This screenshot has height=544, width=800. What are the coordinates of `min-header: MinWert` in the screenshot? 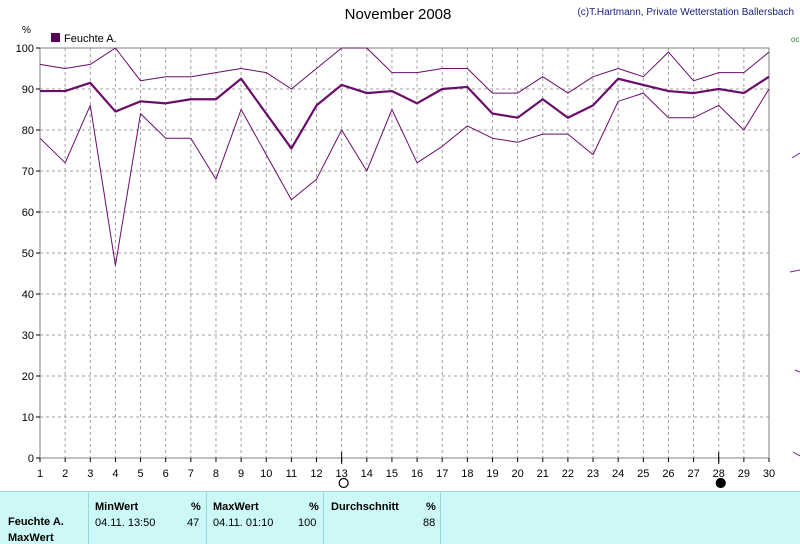 It's located at (117, 507).